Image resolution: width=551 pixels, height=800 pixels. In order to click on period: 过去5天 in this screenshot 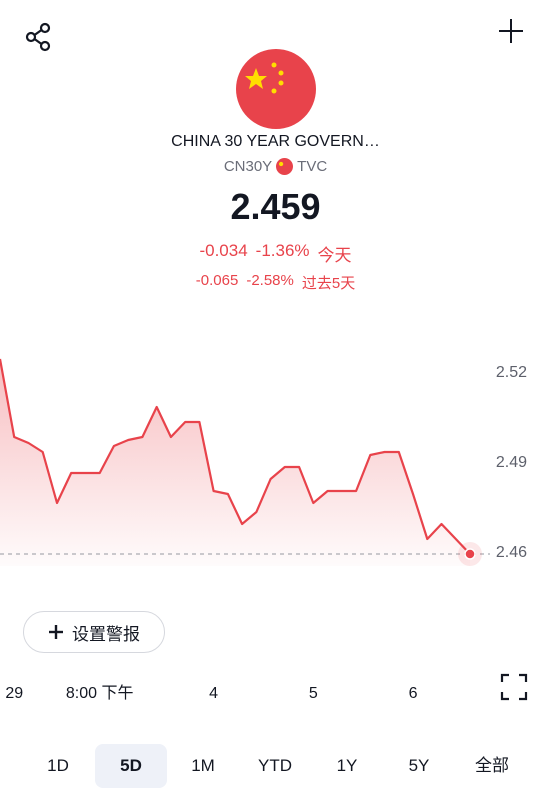, I will do `click(328, 283)`.